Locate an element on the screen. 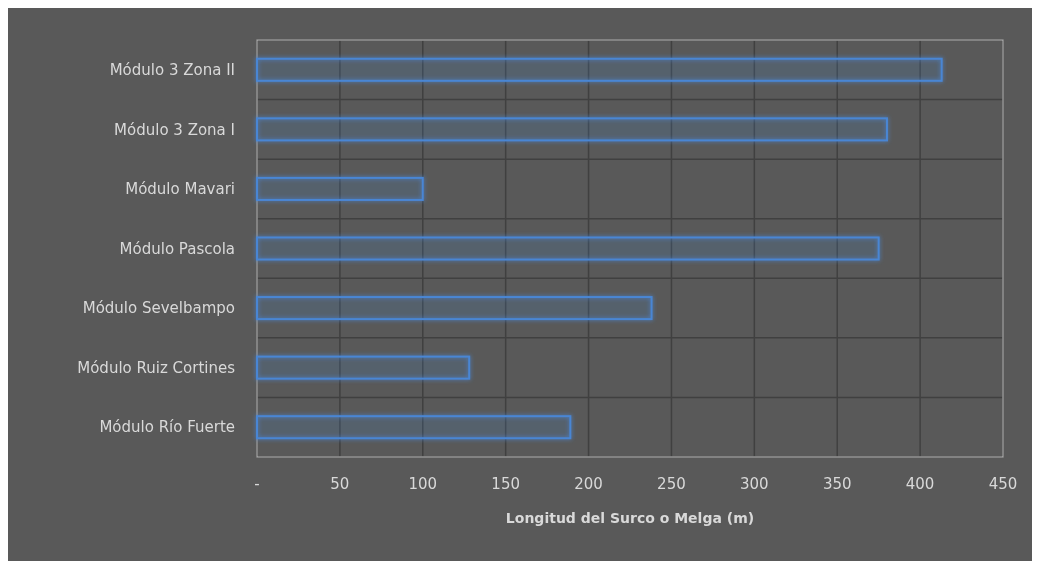 This screenshot has width=1040, height=569. x-tick-label: 400 is located at coordinates (920, 484).